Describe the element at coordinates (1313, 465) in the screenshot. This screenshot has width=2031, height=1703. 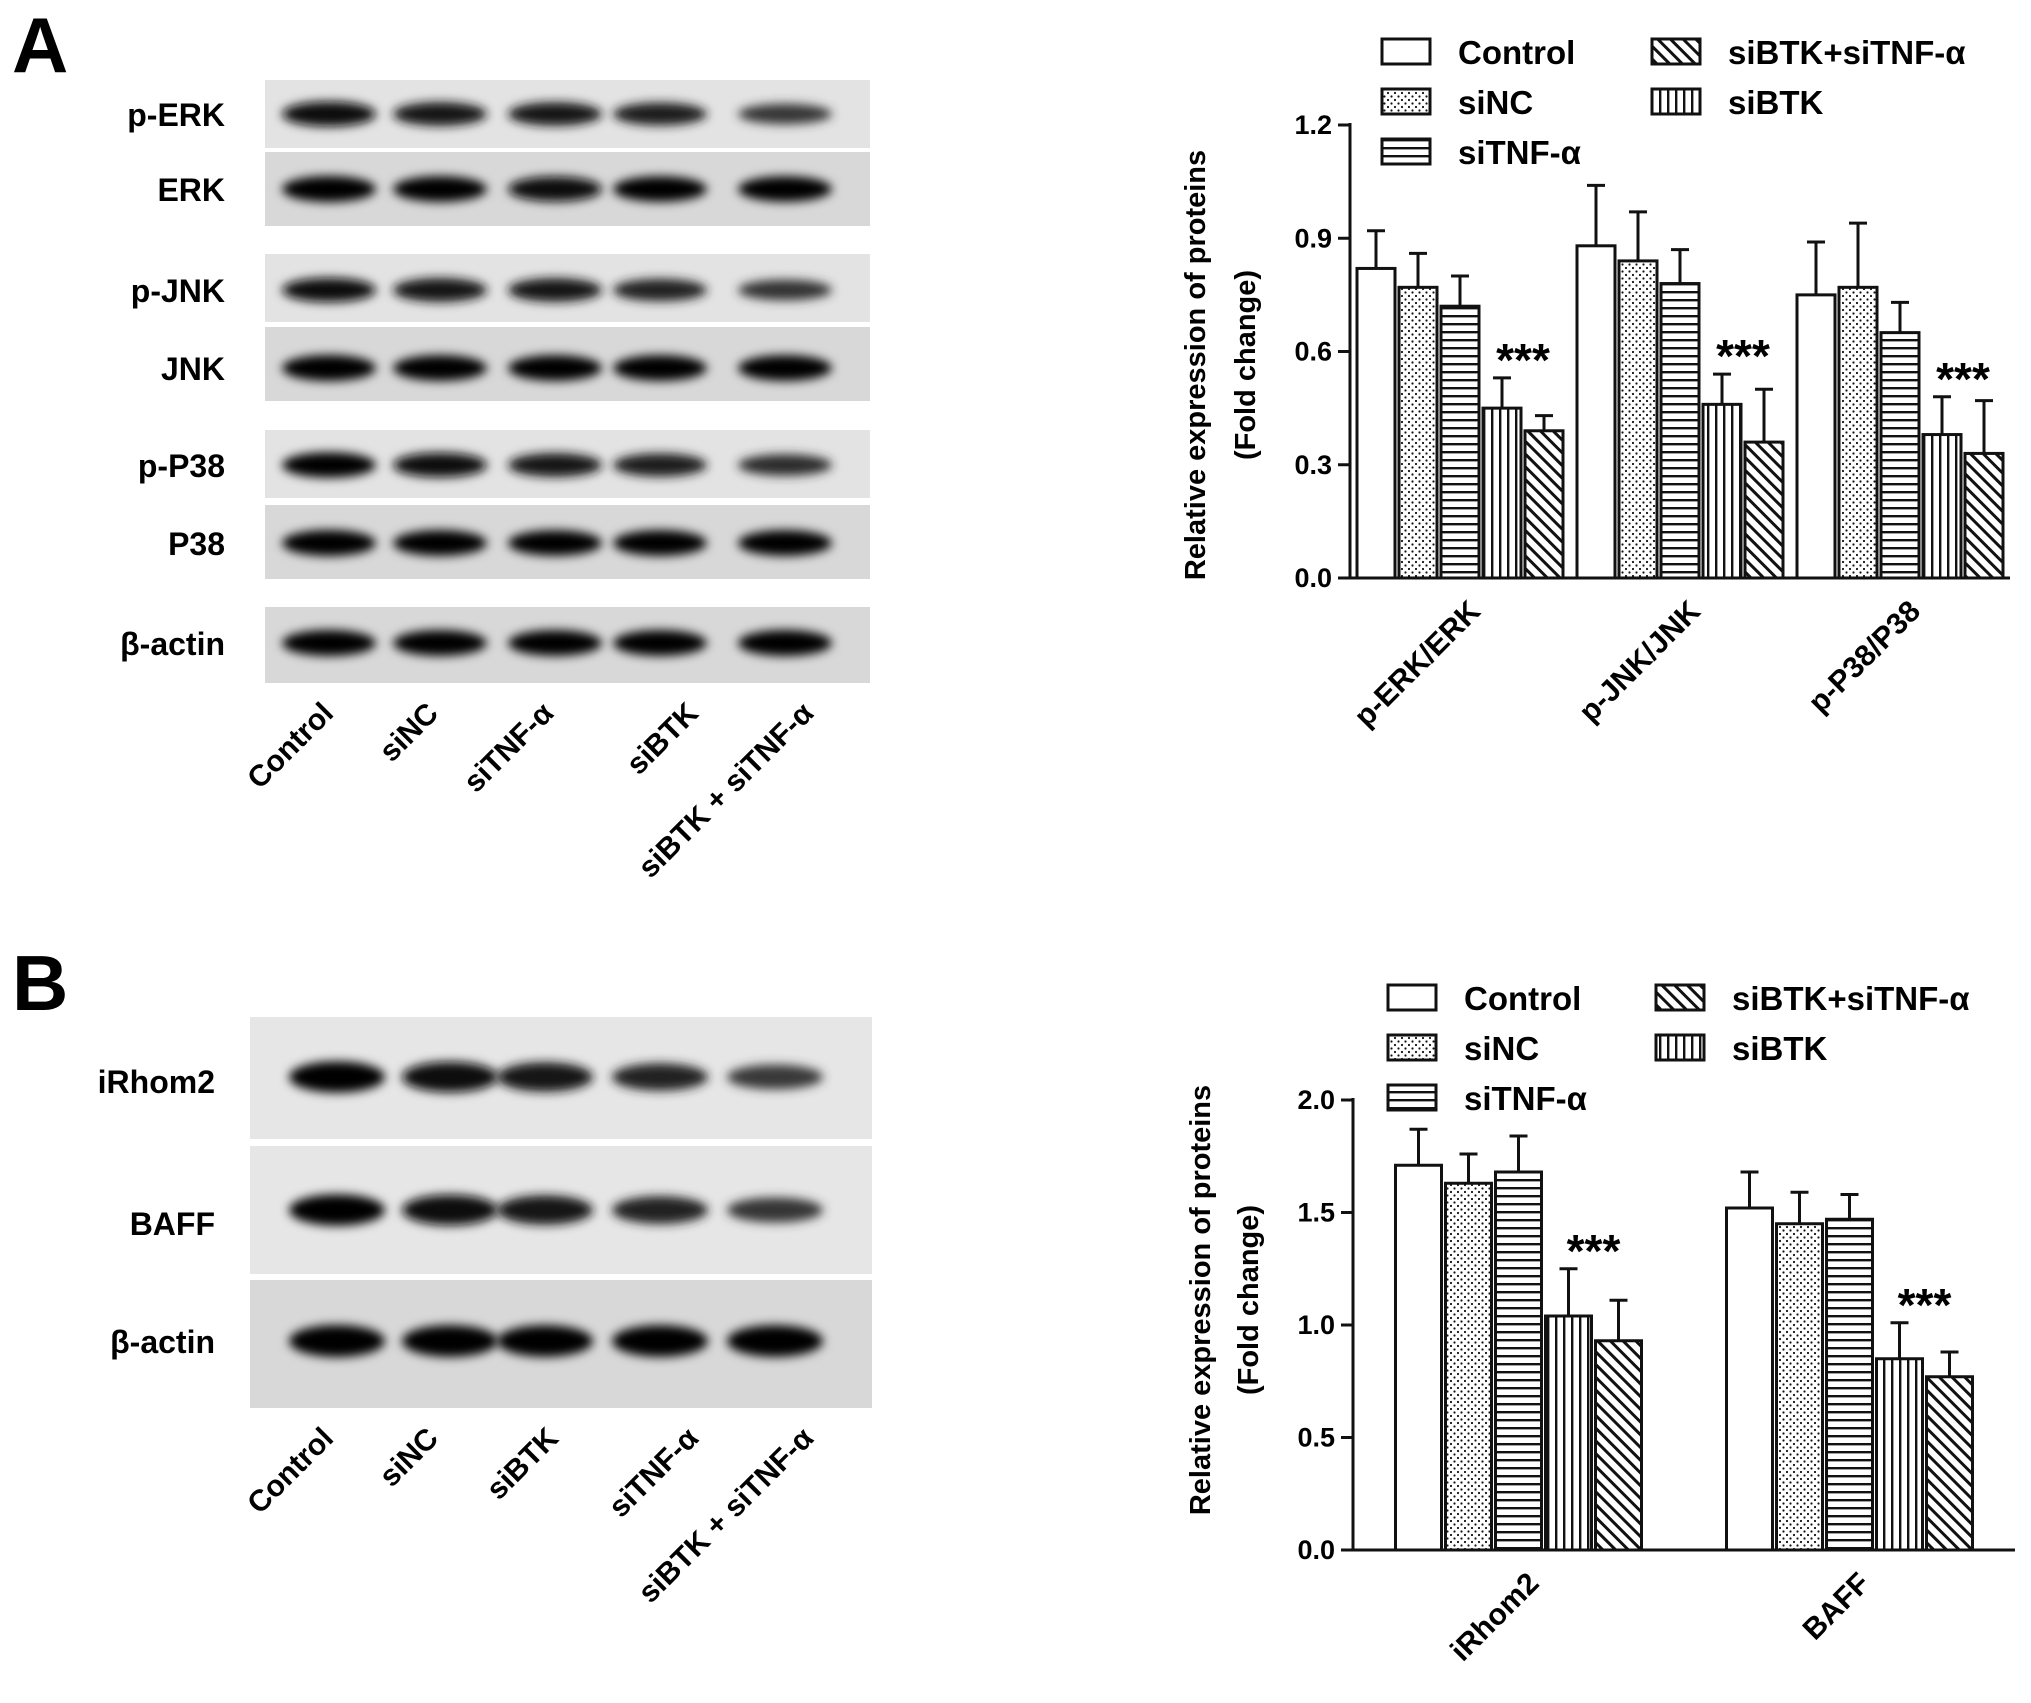
I see `y-tick-label: 0.3` at that location.